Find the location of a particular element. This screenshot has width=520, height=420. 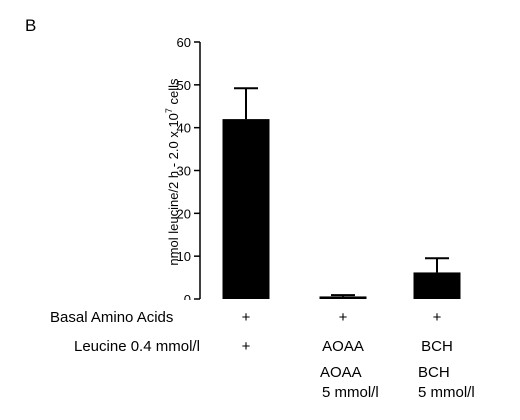

y-tick-label-4: 40 is located at coordinates (184, 128).